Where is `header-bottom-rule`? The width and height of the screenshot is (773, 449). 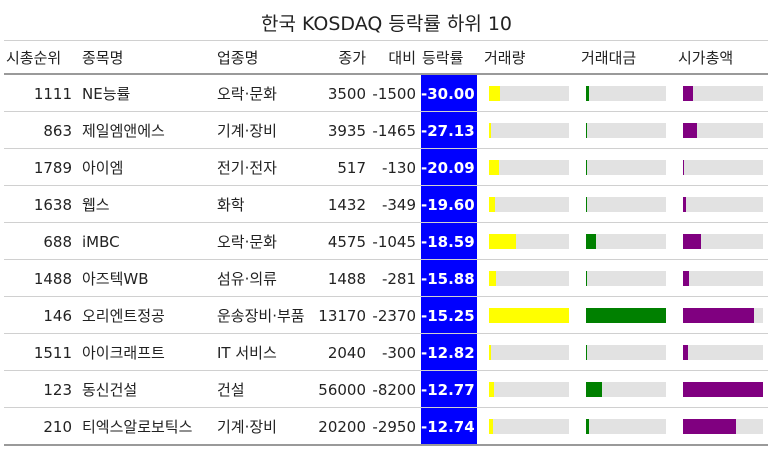 header-bottom-rule is located at coordinates (386, 74).